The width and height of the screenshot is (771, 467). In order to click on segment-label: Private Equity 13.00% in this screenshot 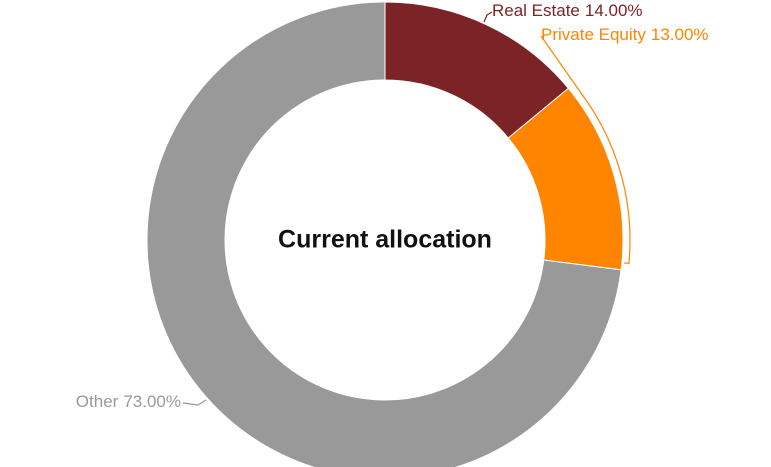, I will do `click(625, 34)`.